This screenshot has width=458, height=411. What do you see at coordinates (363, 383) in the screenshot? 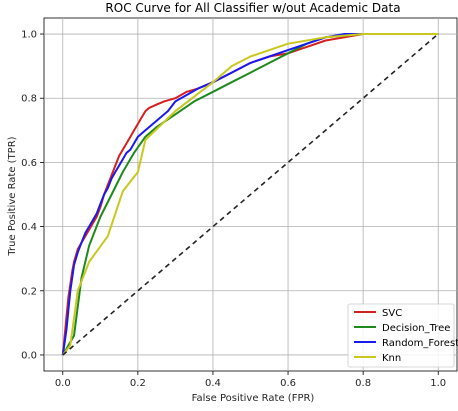
I see `x-tick-label: 0.8` at bounding box center [363, 383].